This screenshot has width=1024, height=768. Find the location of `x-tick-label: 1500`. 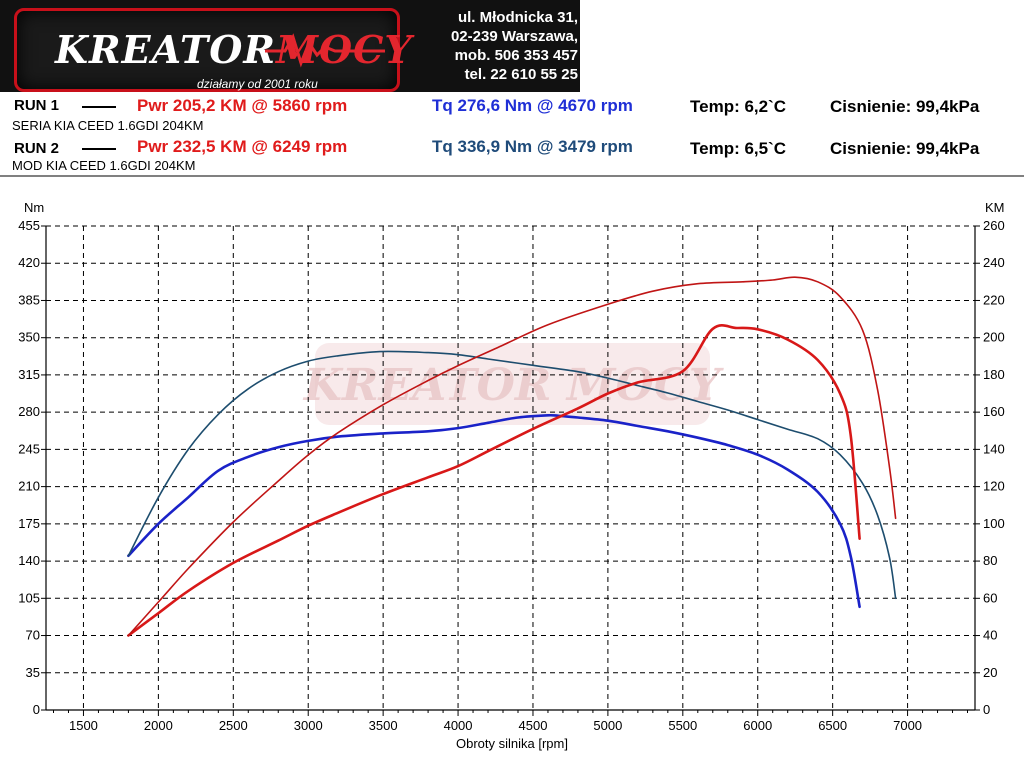

x-tick-label: 1500 is located at coordinates (83, 725).